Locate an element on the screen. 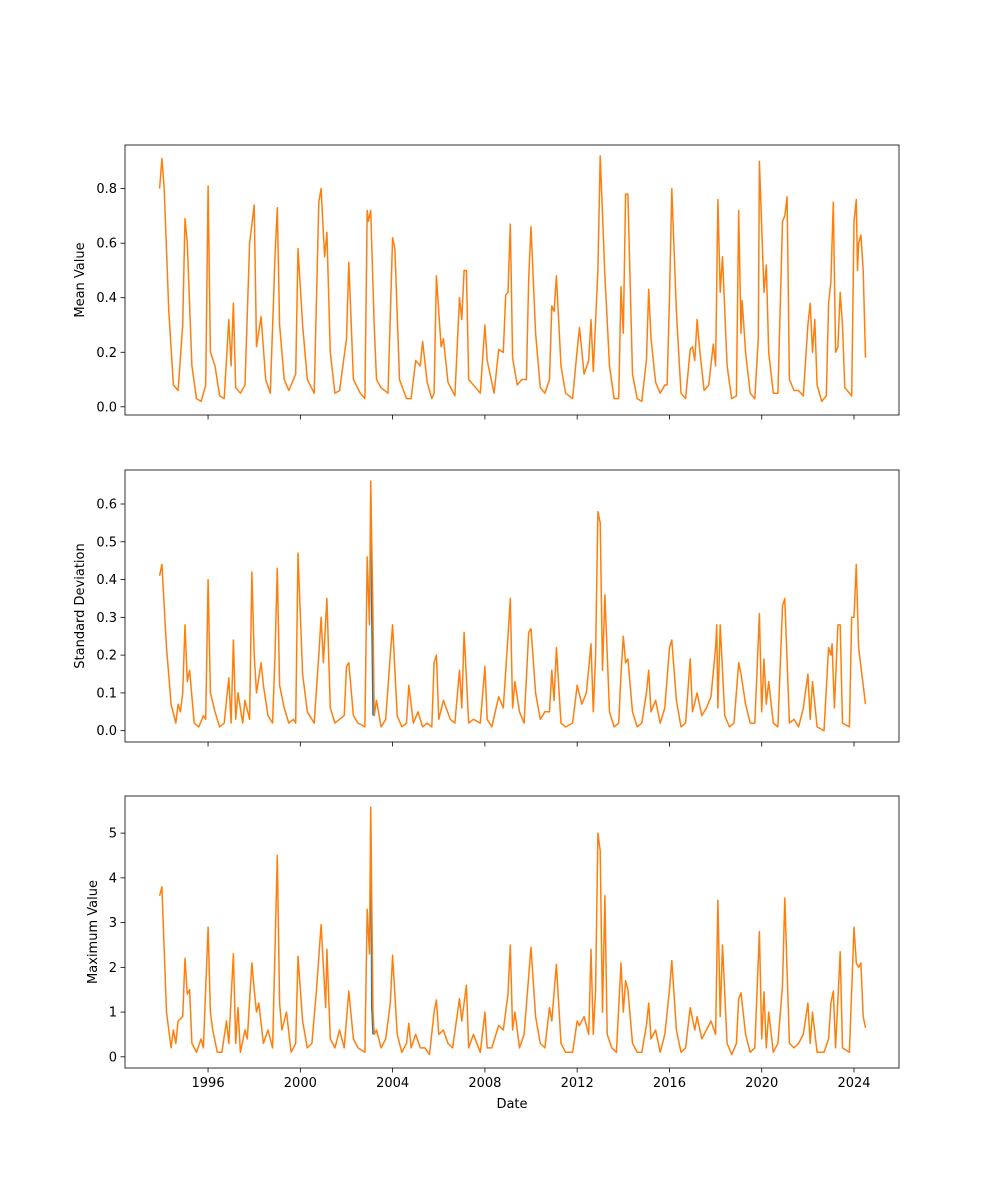 The width and height of the screenshot is (1000, 1200). y-tick-label: 0.1 is located at coordinates (106, 693).